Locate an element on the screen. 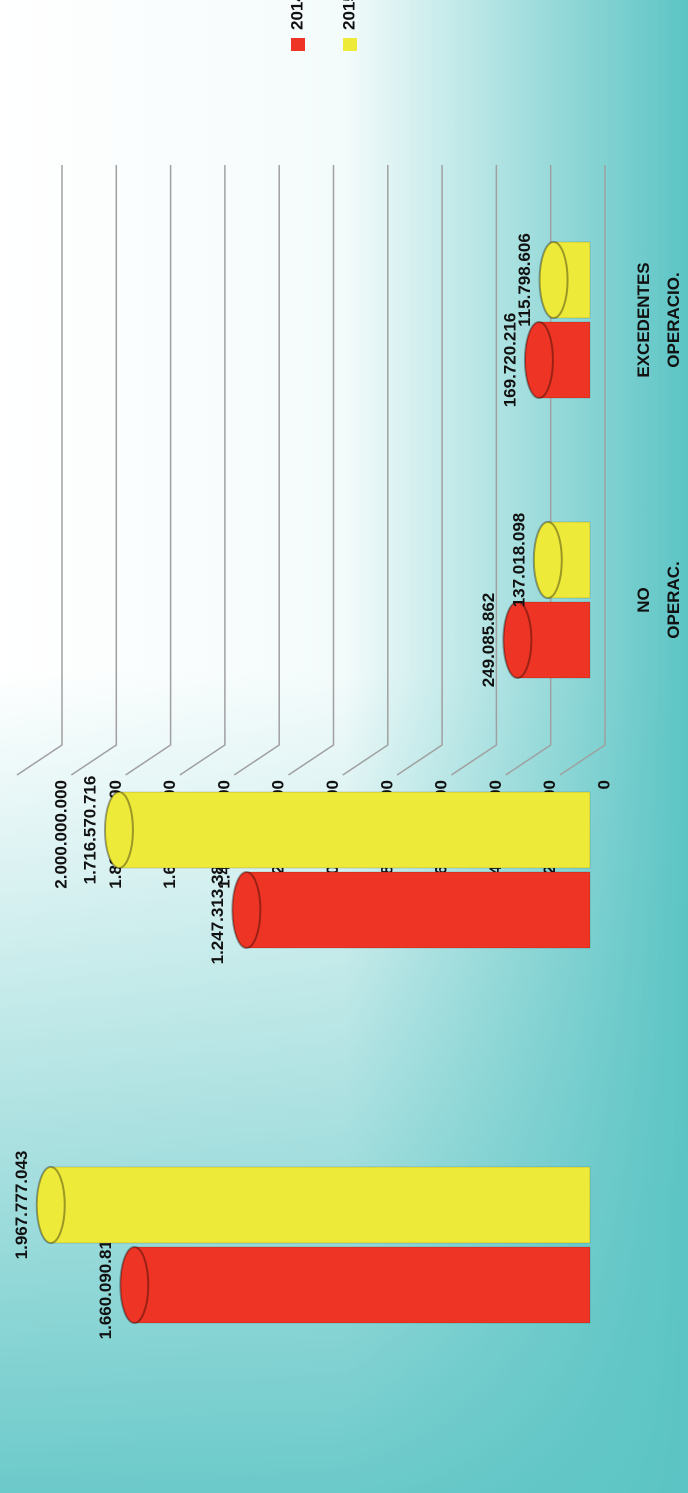  value-label: 169.720.216 is located at coordinates (509, 360).